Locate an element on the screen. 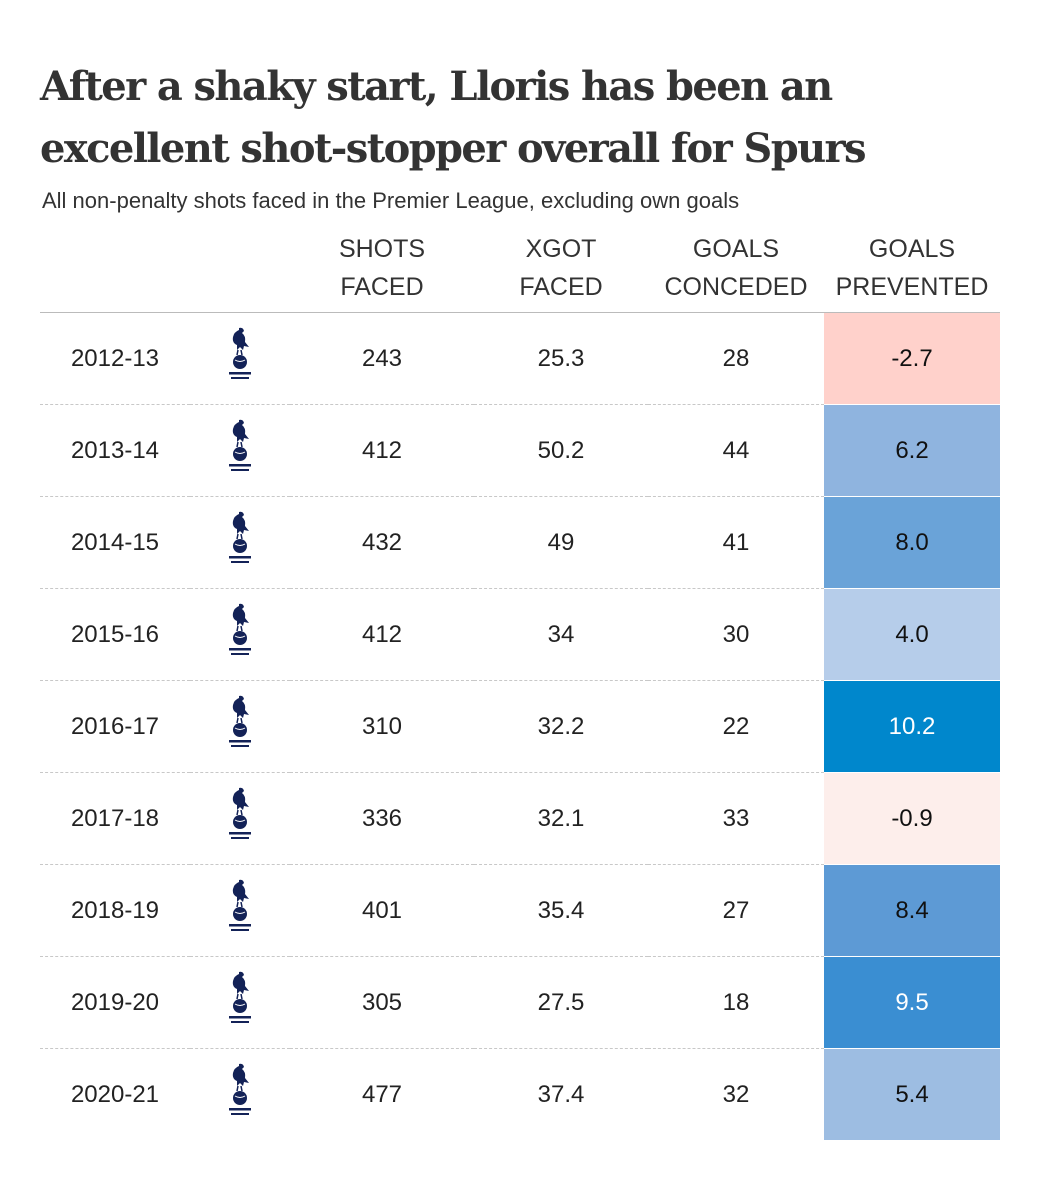  table-row: 2017-18 336 32.1 33 -0.9 is located at coordinates (520, 818).